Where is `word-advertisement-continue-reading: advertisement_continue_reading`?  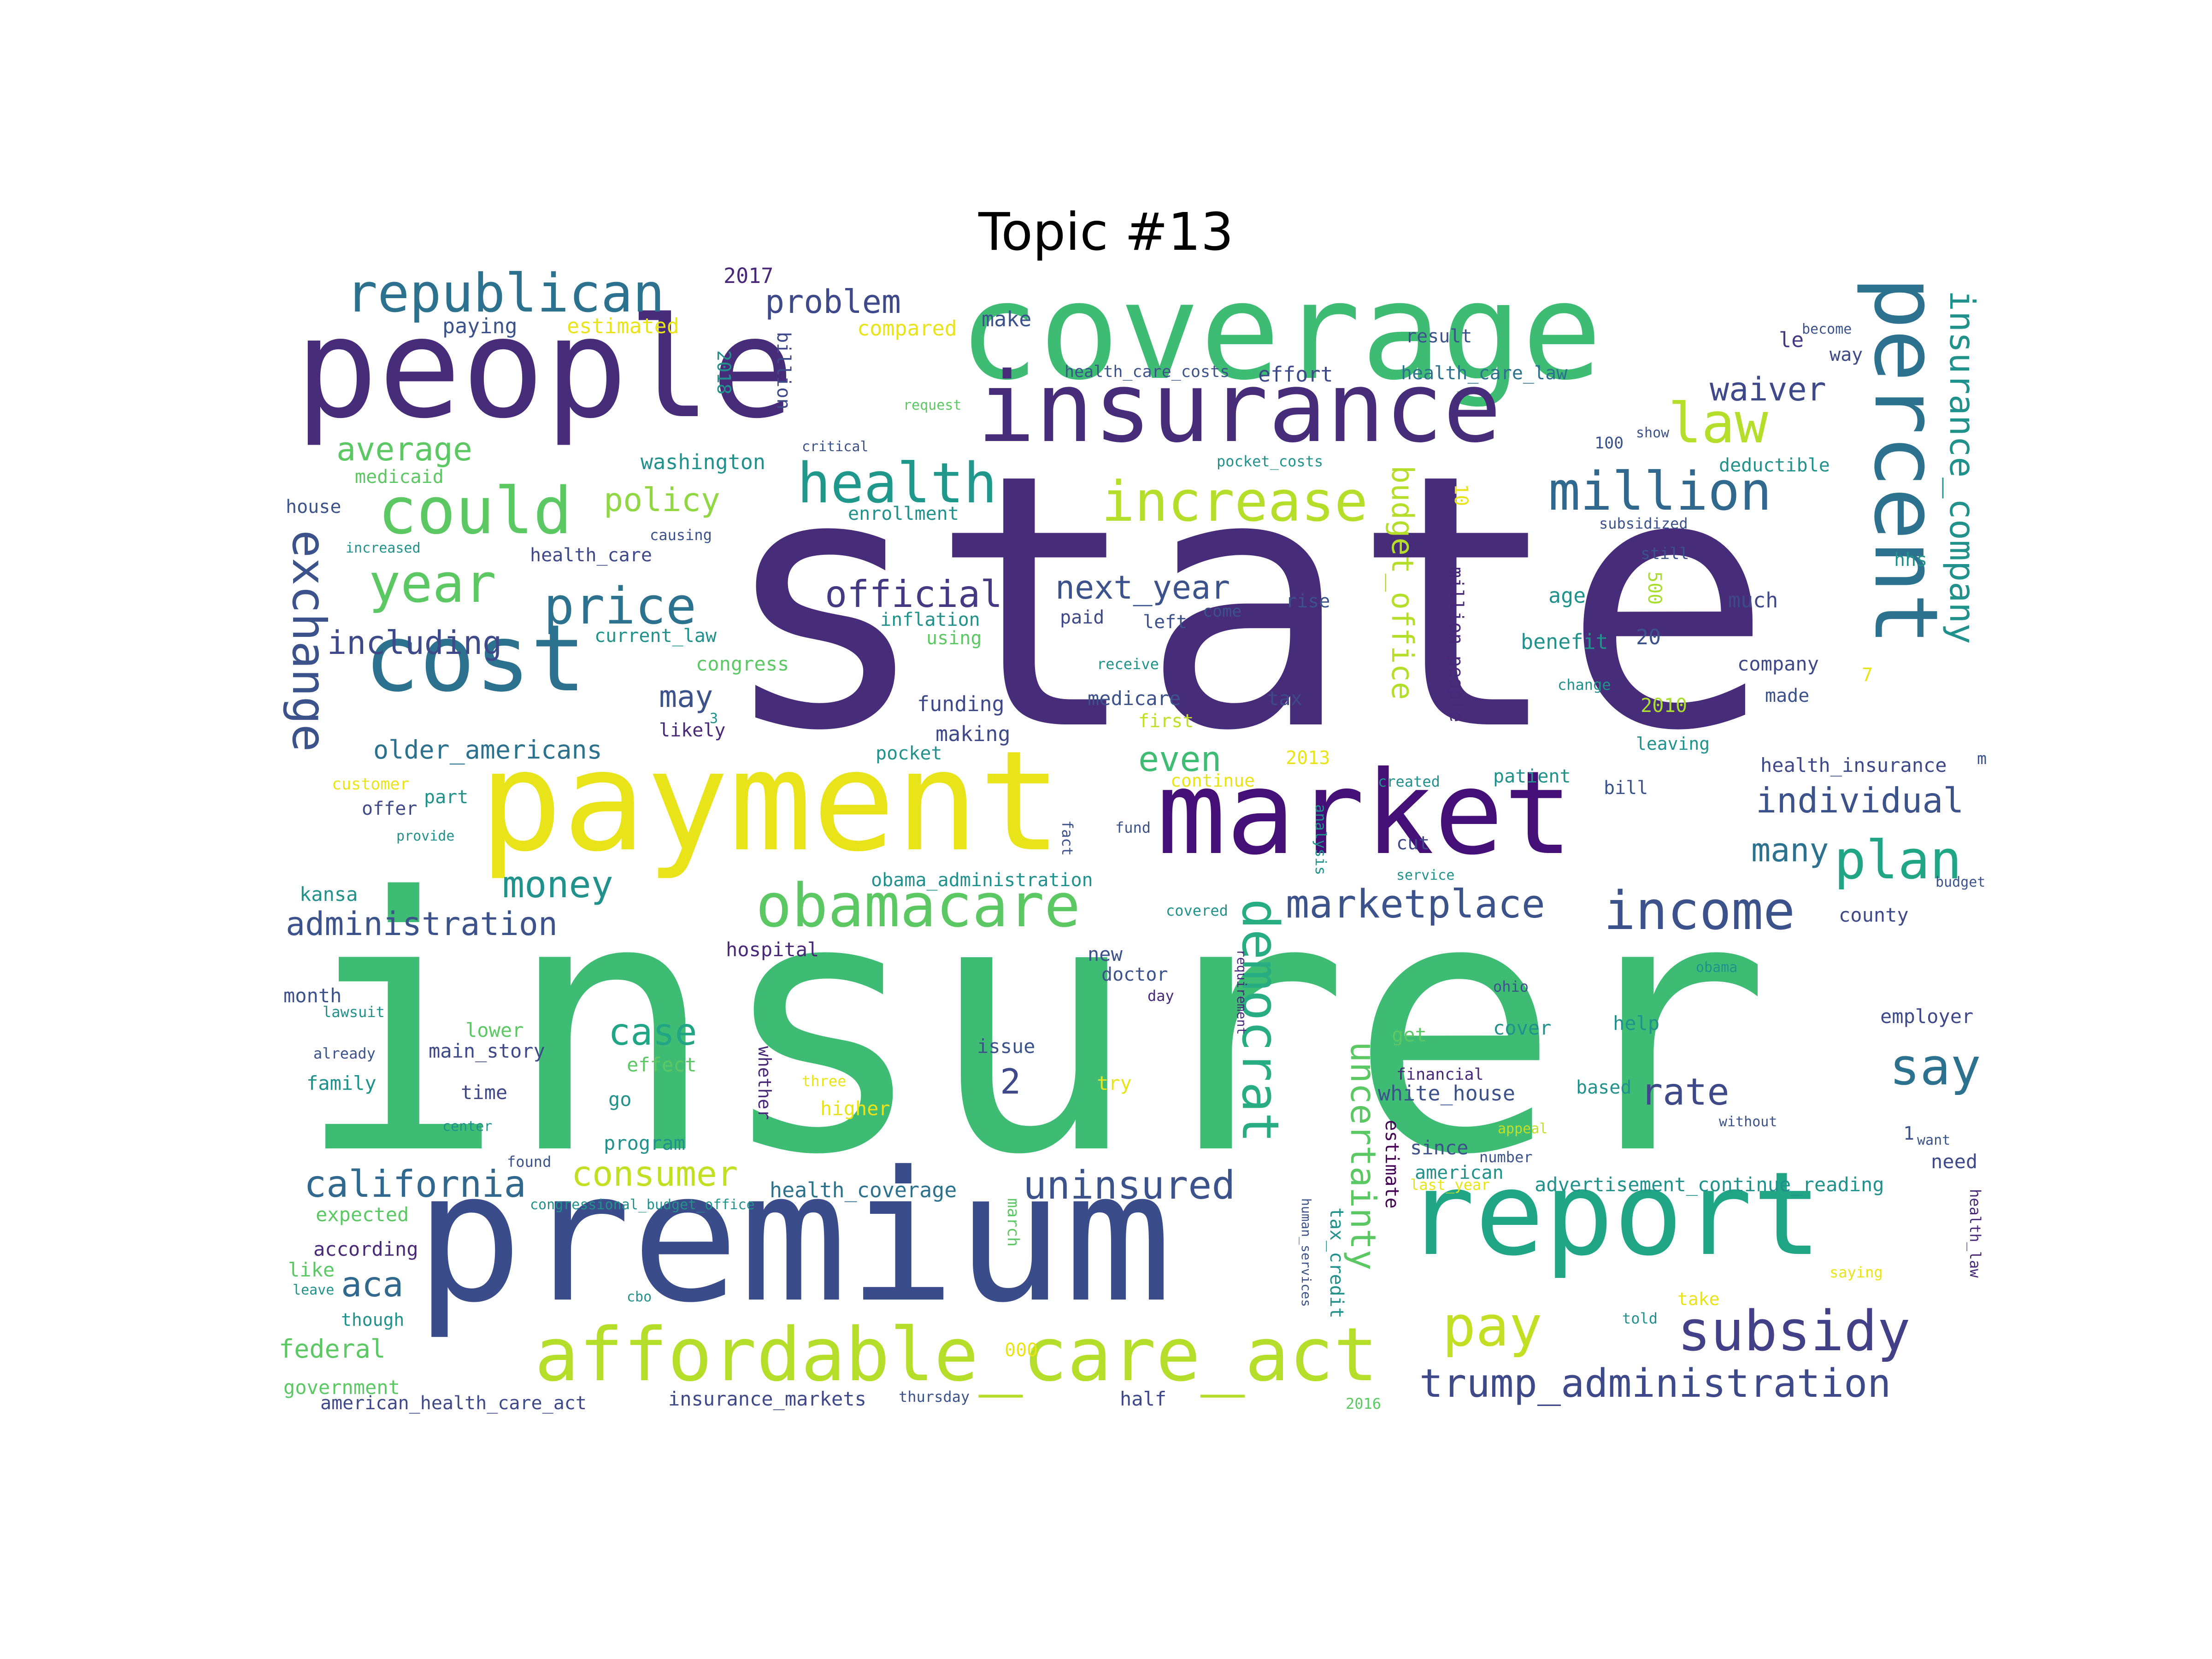 word-advertisement-continue-reading: advertisement_continue_reading is located at coordinates (1709, 1184).